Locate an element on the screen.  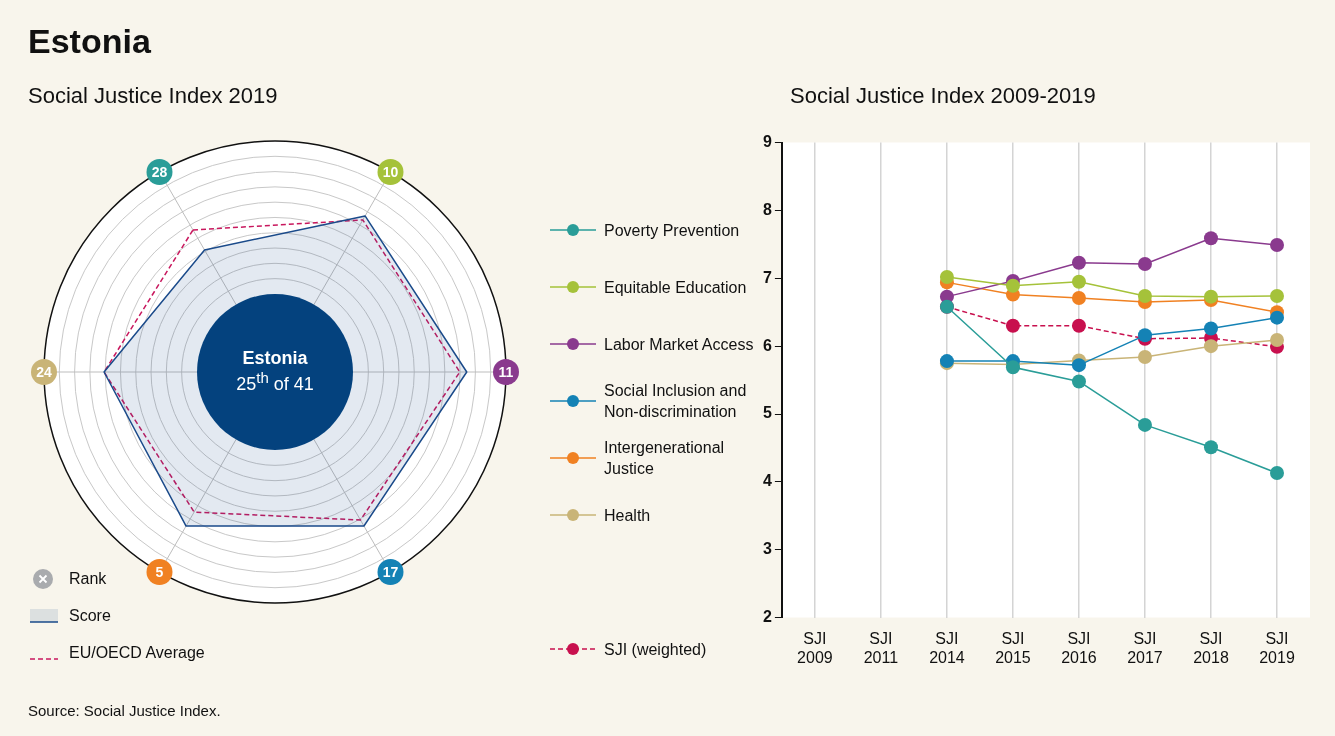
legend-label: Intergenerational Justice is located at coordinates (665, 458).